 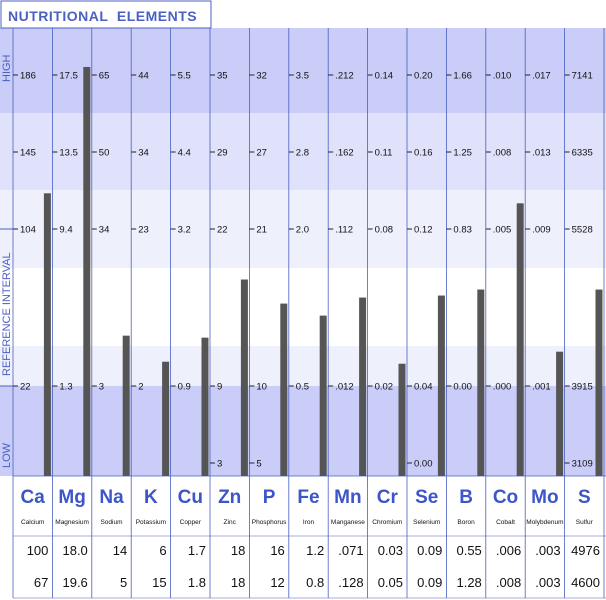 What do you see at coordinates (315, 550) in the screenshot?
I see `result-value-1: 1.2` at bounding box center [315, 550].